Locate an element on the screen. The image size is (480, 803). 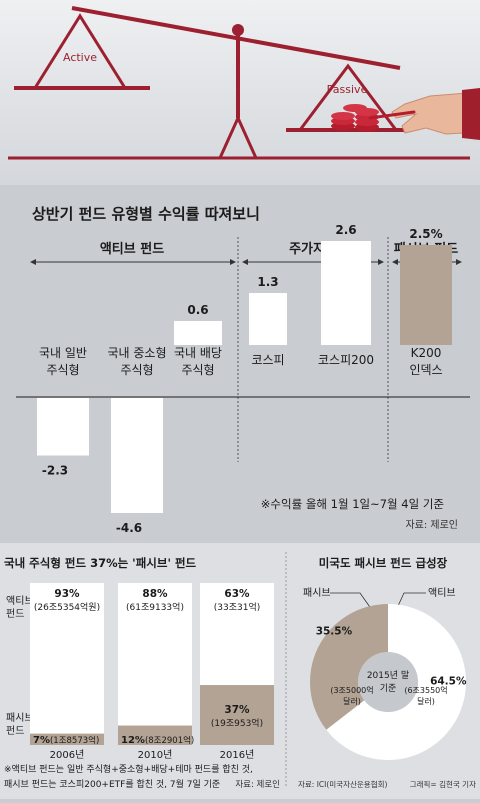
stack-active-amount-0: (26조5354억원) is located at coordinates (67, 607).